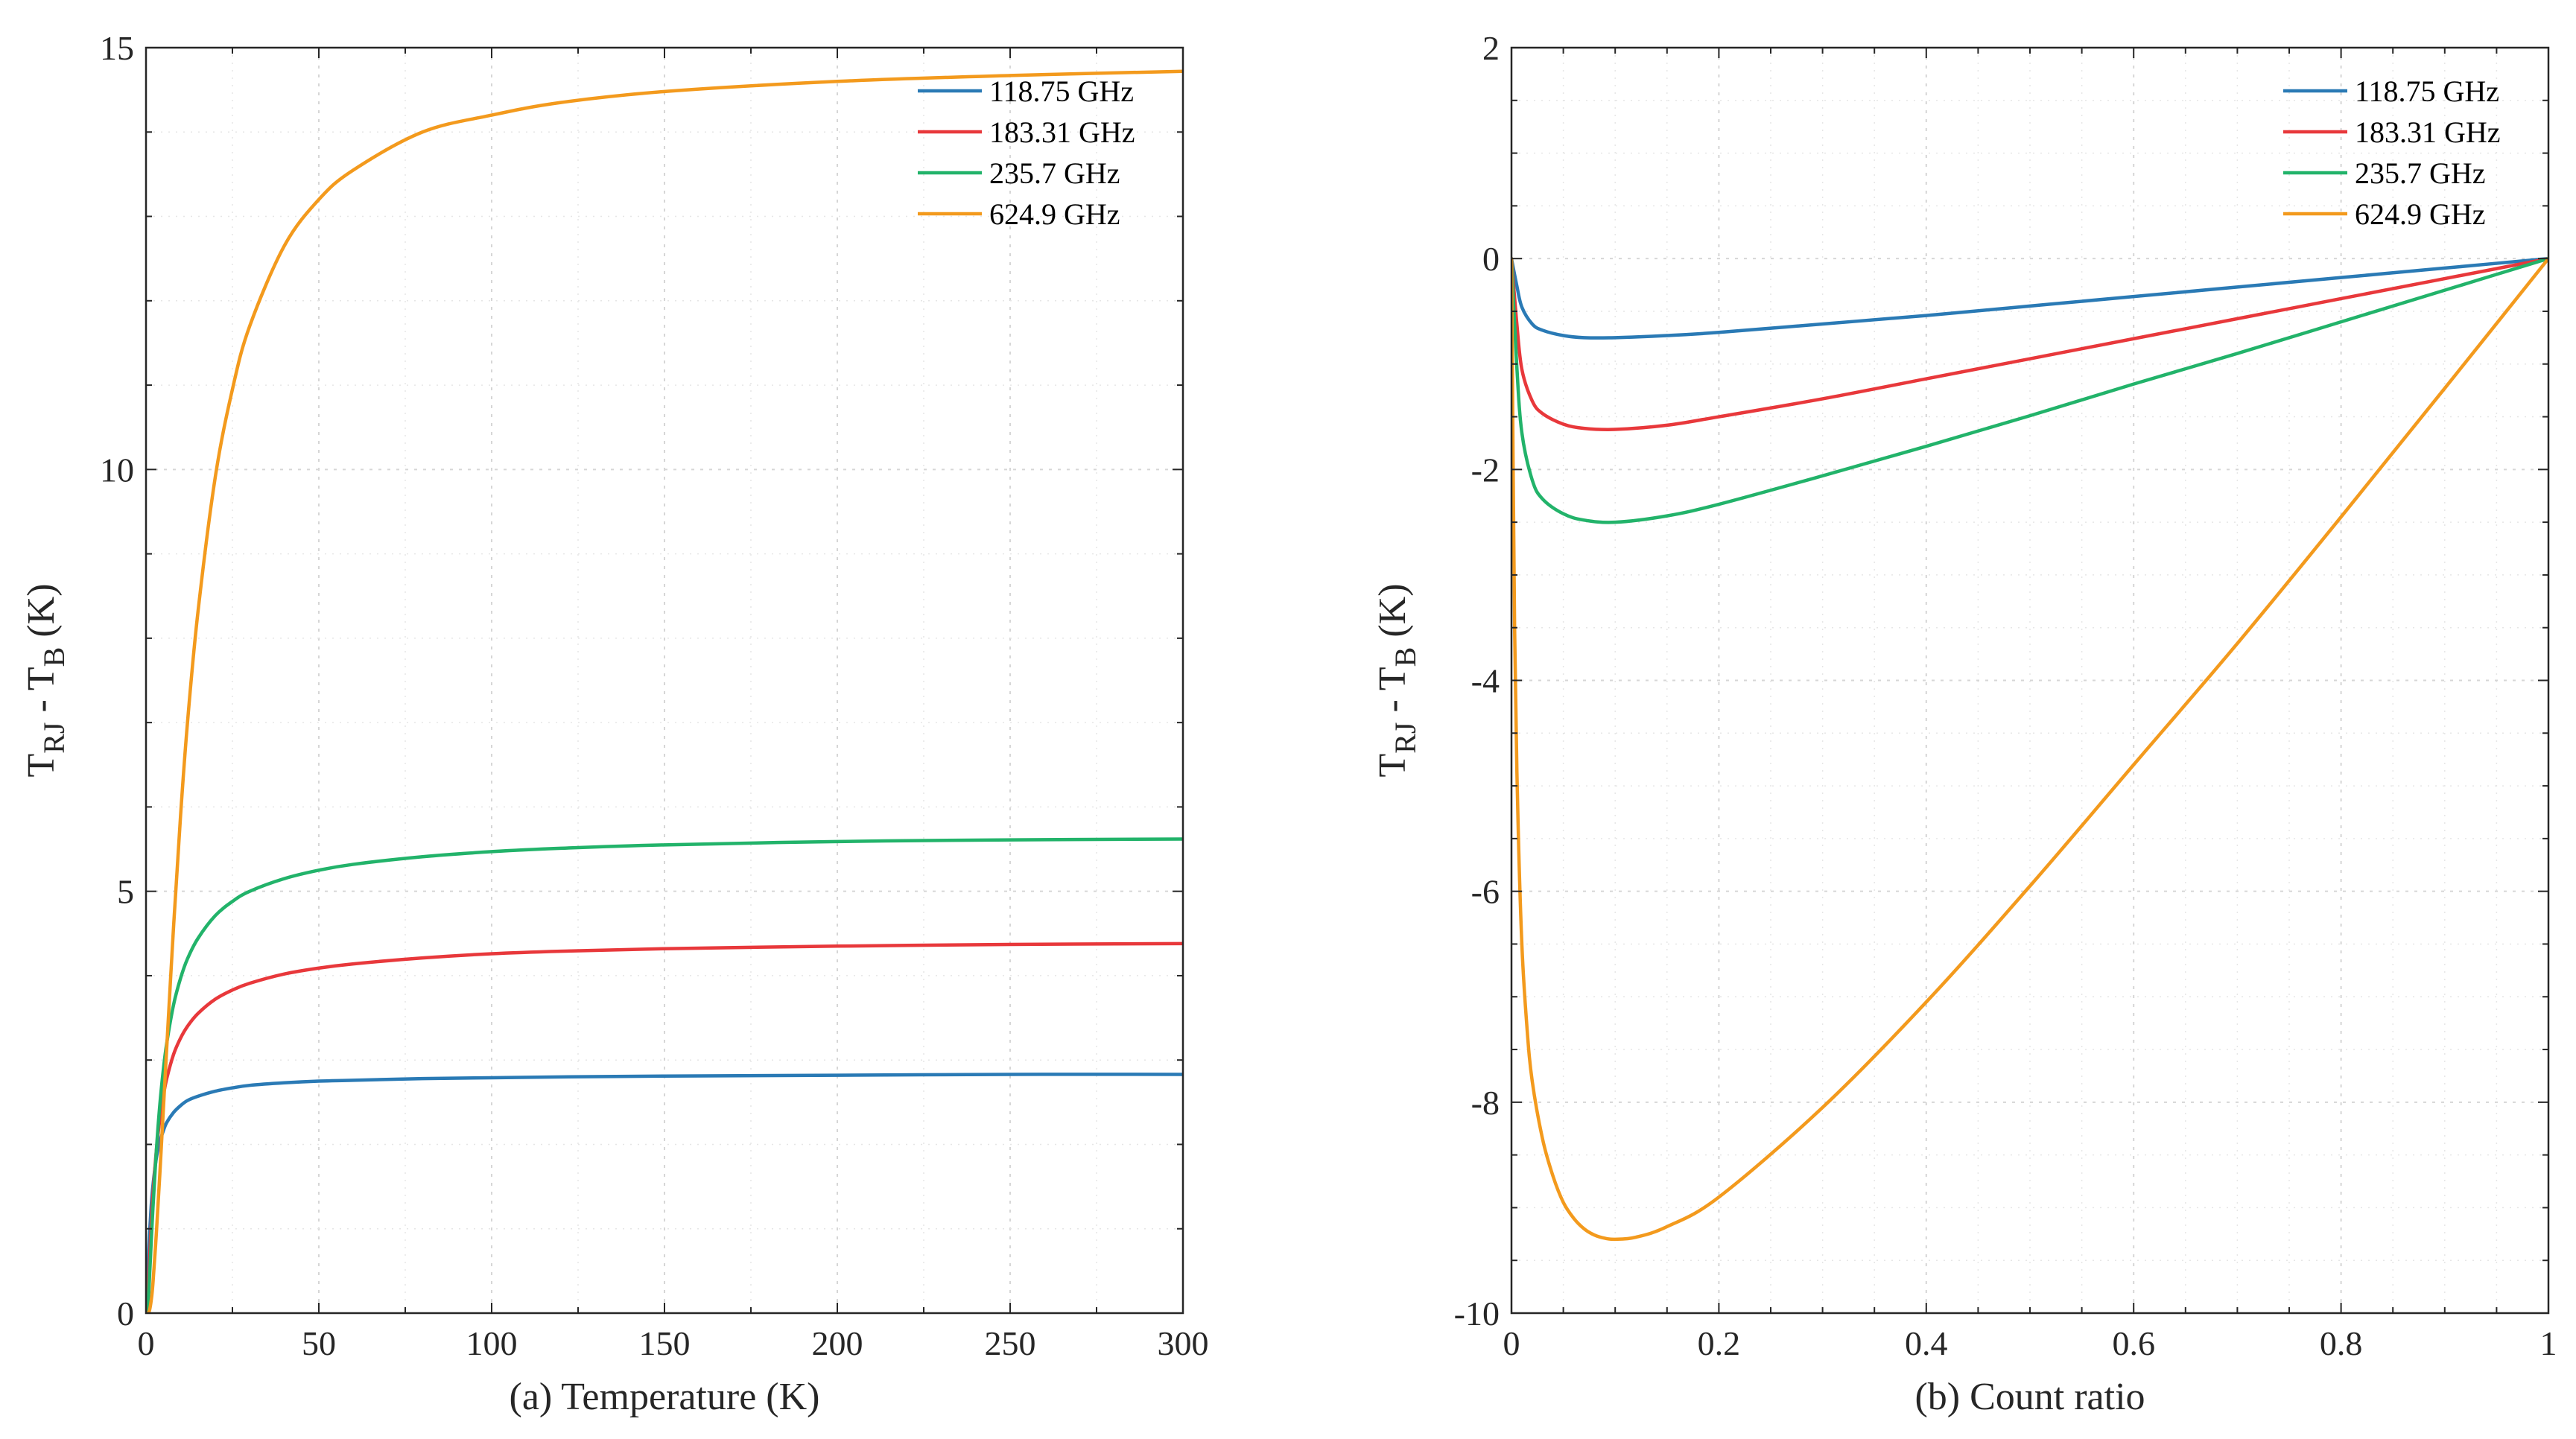 The width and height of the screenshot is (2576, 1439). Describe the element at coordinates (838, 1343) in the screenshot. I see `x-tick-label: 200` at that location.